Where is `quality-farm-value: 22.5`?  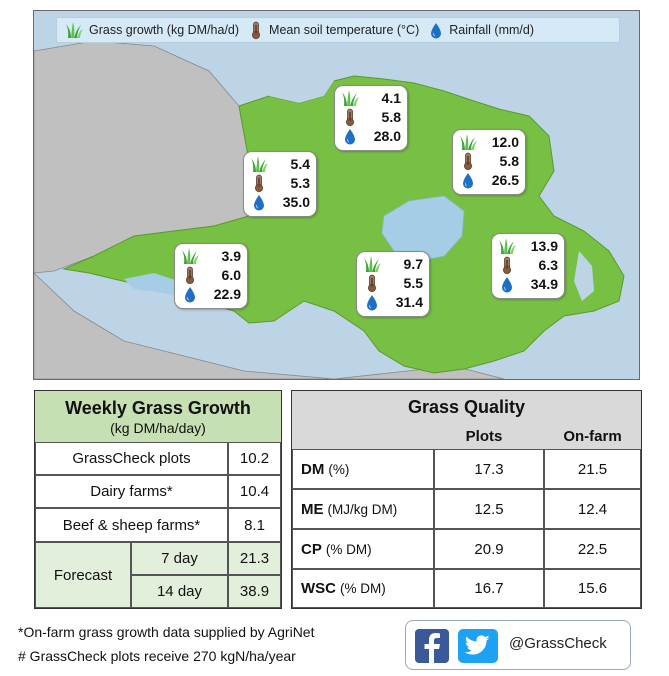
quality-farm-value: 22.5 is located at coordinates (592, 549).